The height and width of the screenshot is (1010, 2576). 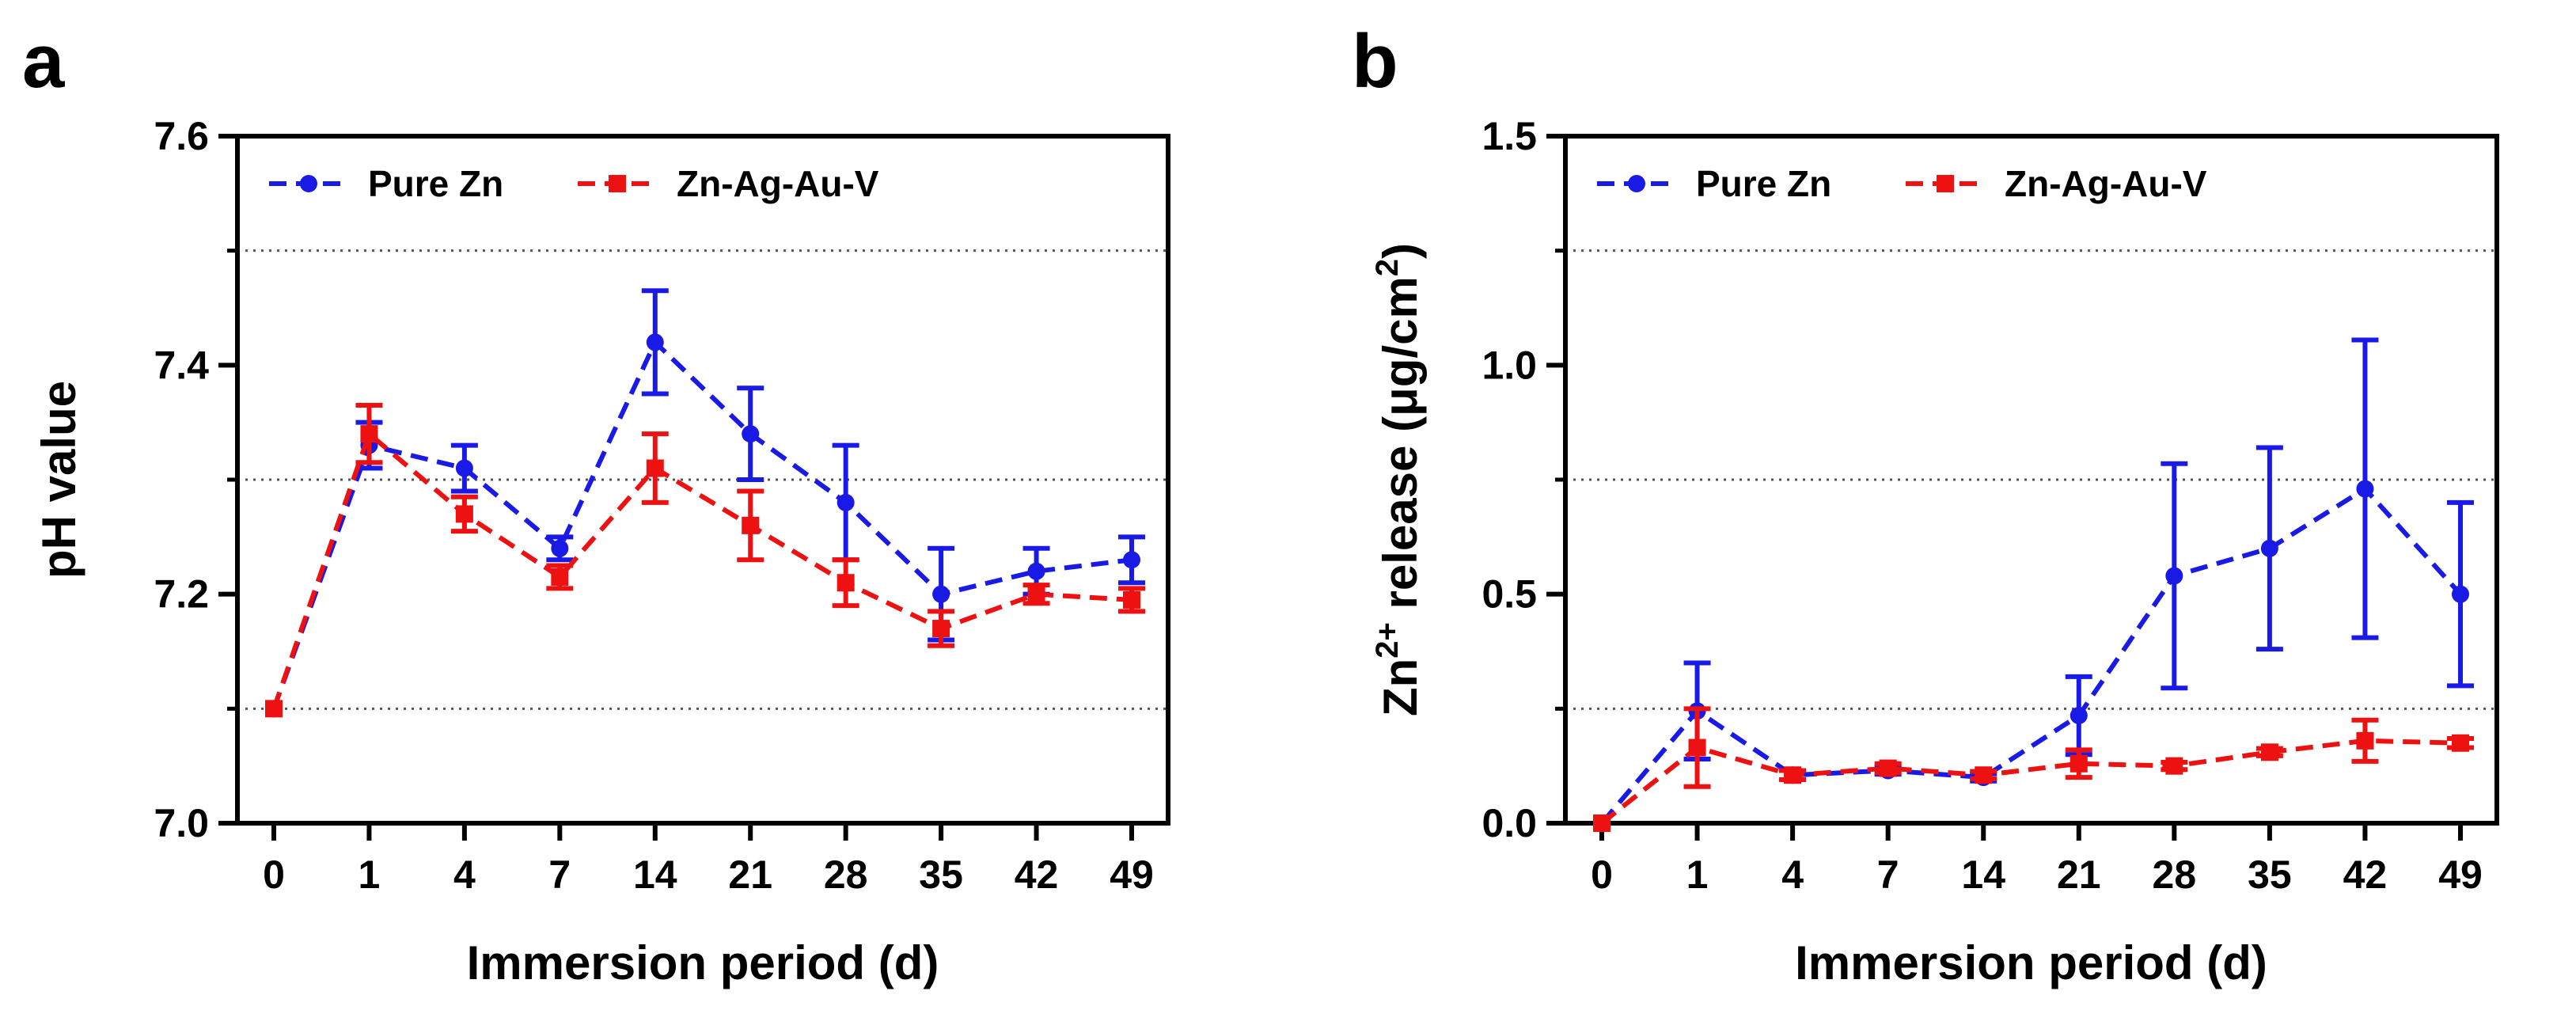 I want to click on panel-label-b: b, so click(x=1375, y=61).